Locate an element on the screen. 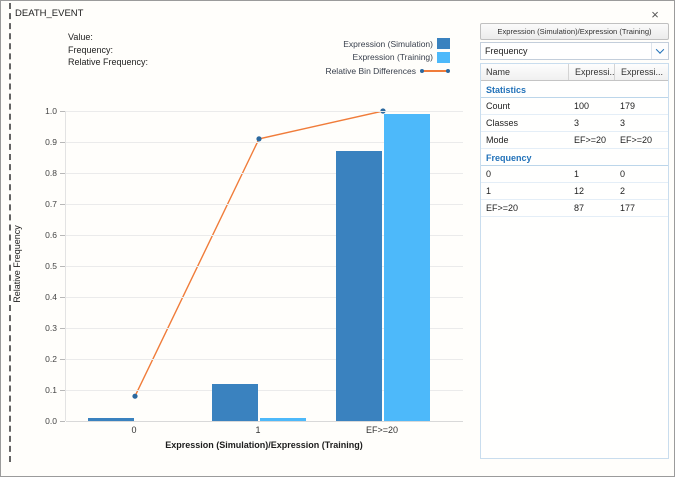 This screenshot has height=477, width=675. section-title-statistics: Statistics is located at coordinates (574, 89).